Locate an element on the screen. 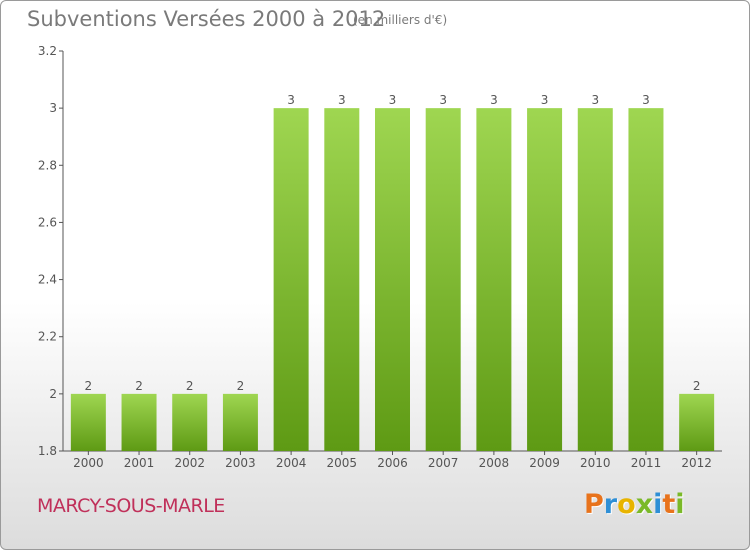 The width and height of the screenshot is (750, 550). logo-letter: x is located at coordinates (644, 504).